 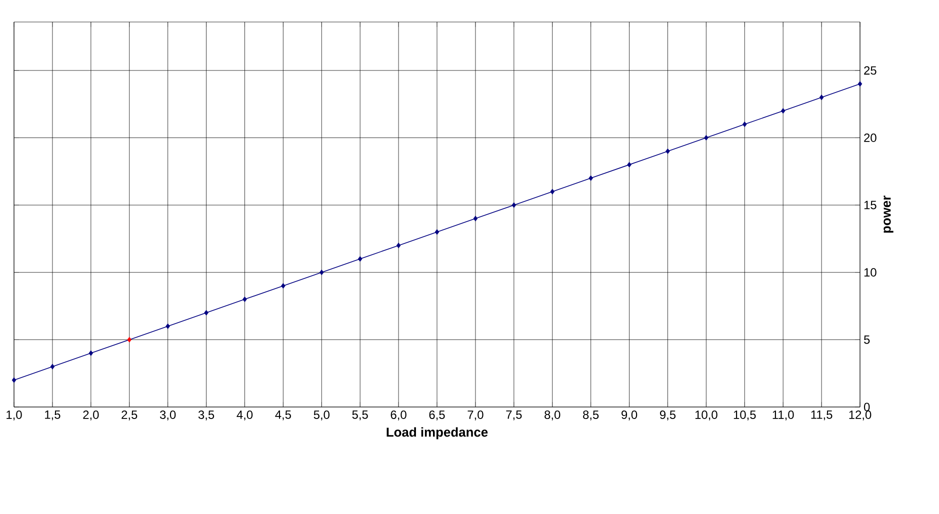 What do you see at coordinates (867, 340) in the screenshot?
I see `y-tick-label: 5` at bounding box center [867, 340].